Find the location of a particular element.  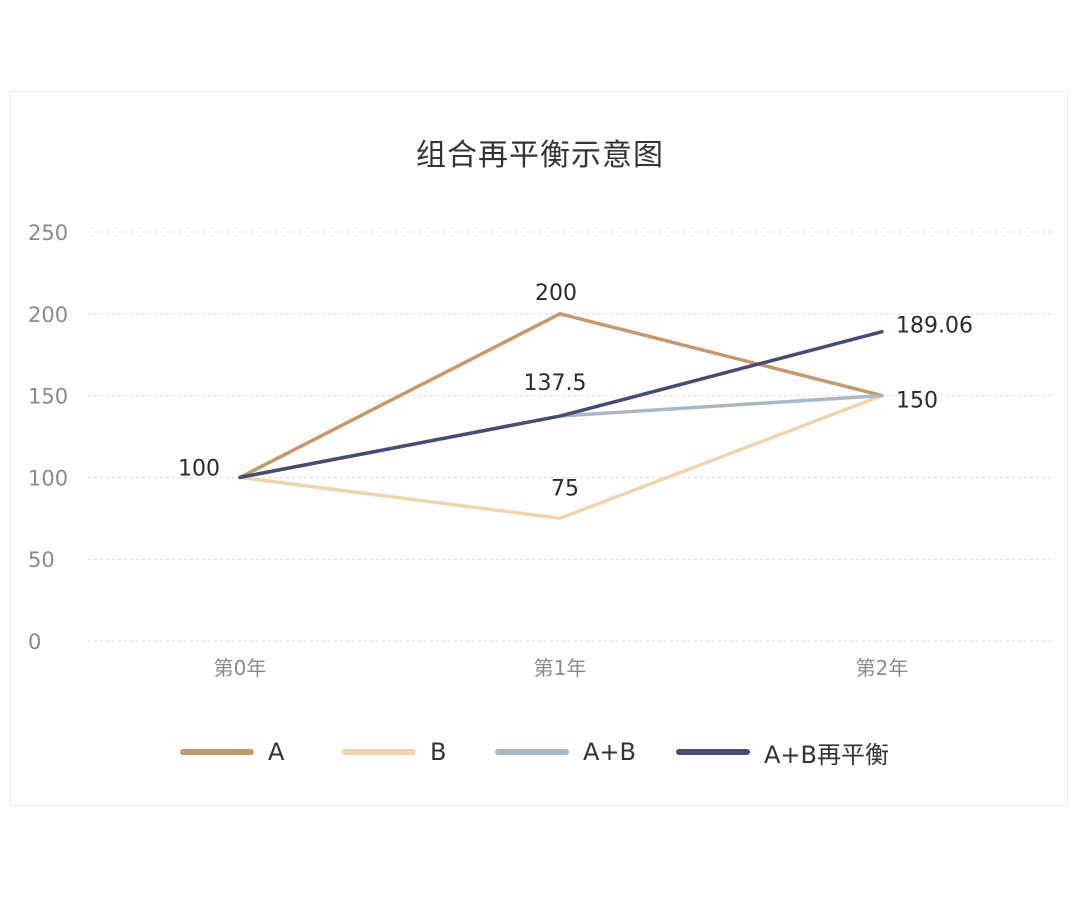

legend-label-a-plus-b: A+B is located at coordinates (609, 752).